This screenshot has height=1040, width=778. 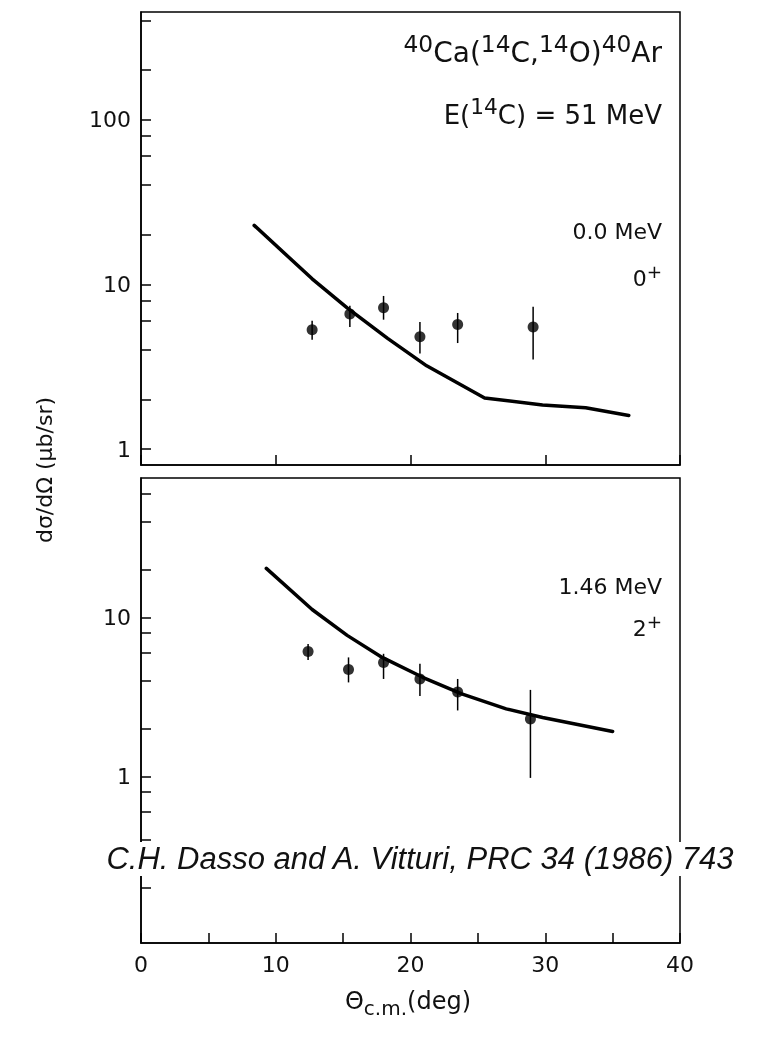 What do you see at coordinates (420, 859) in the screenshot?
I see `annotation: C.H. Dasso and A. Vitturi, PRC 34 (1986) 743` at bounding box center [420, 859].